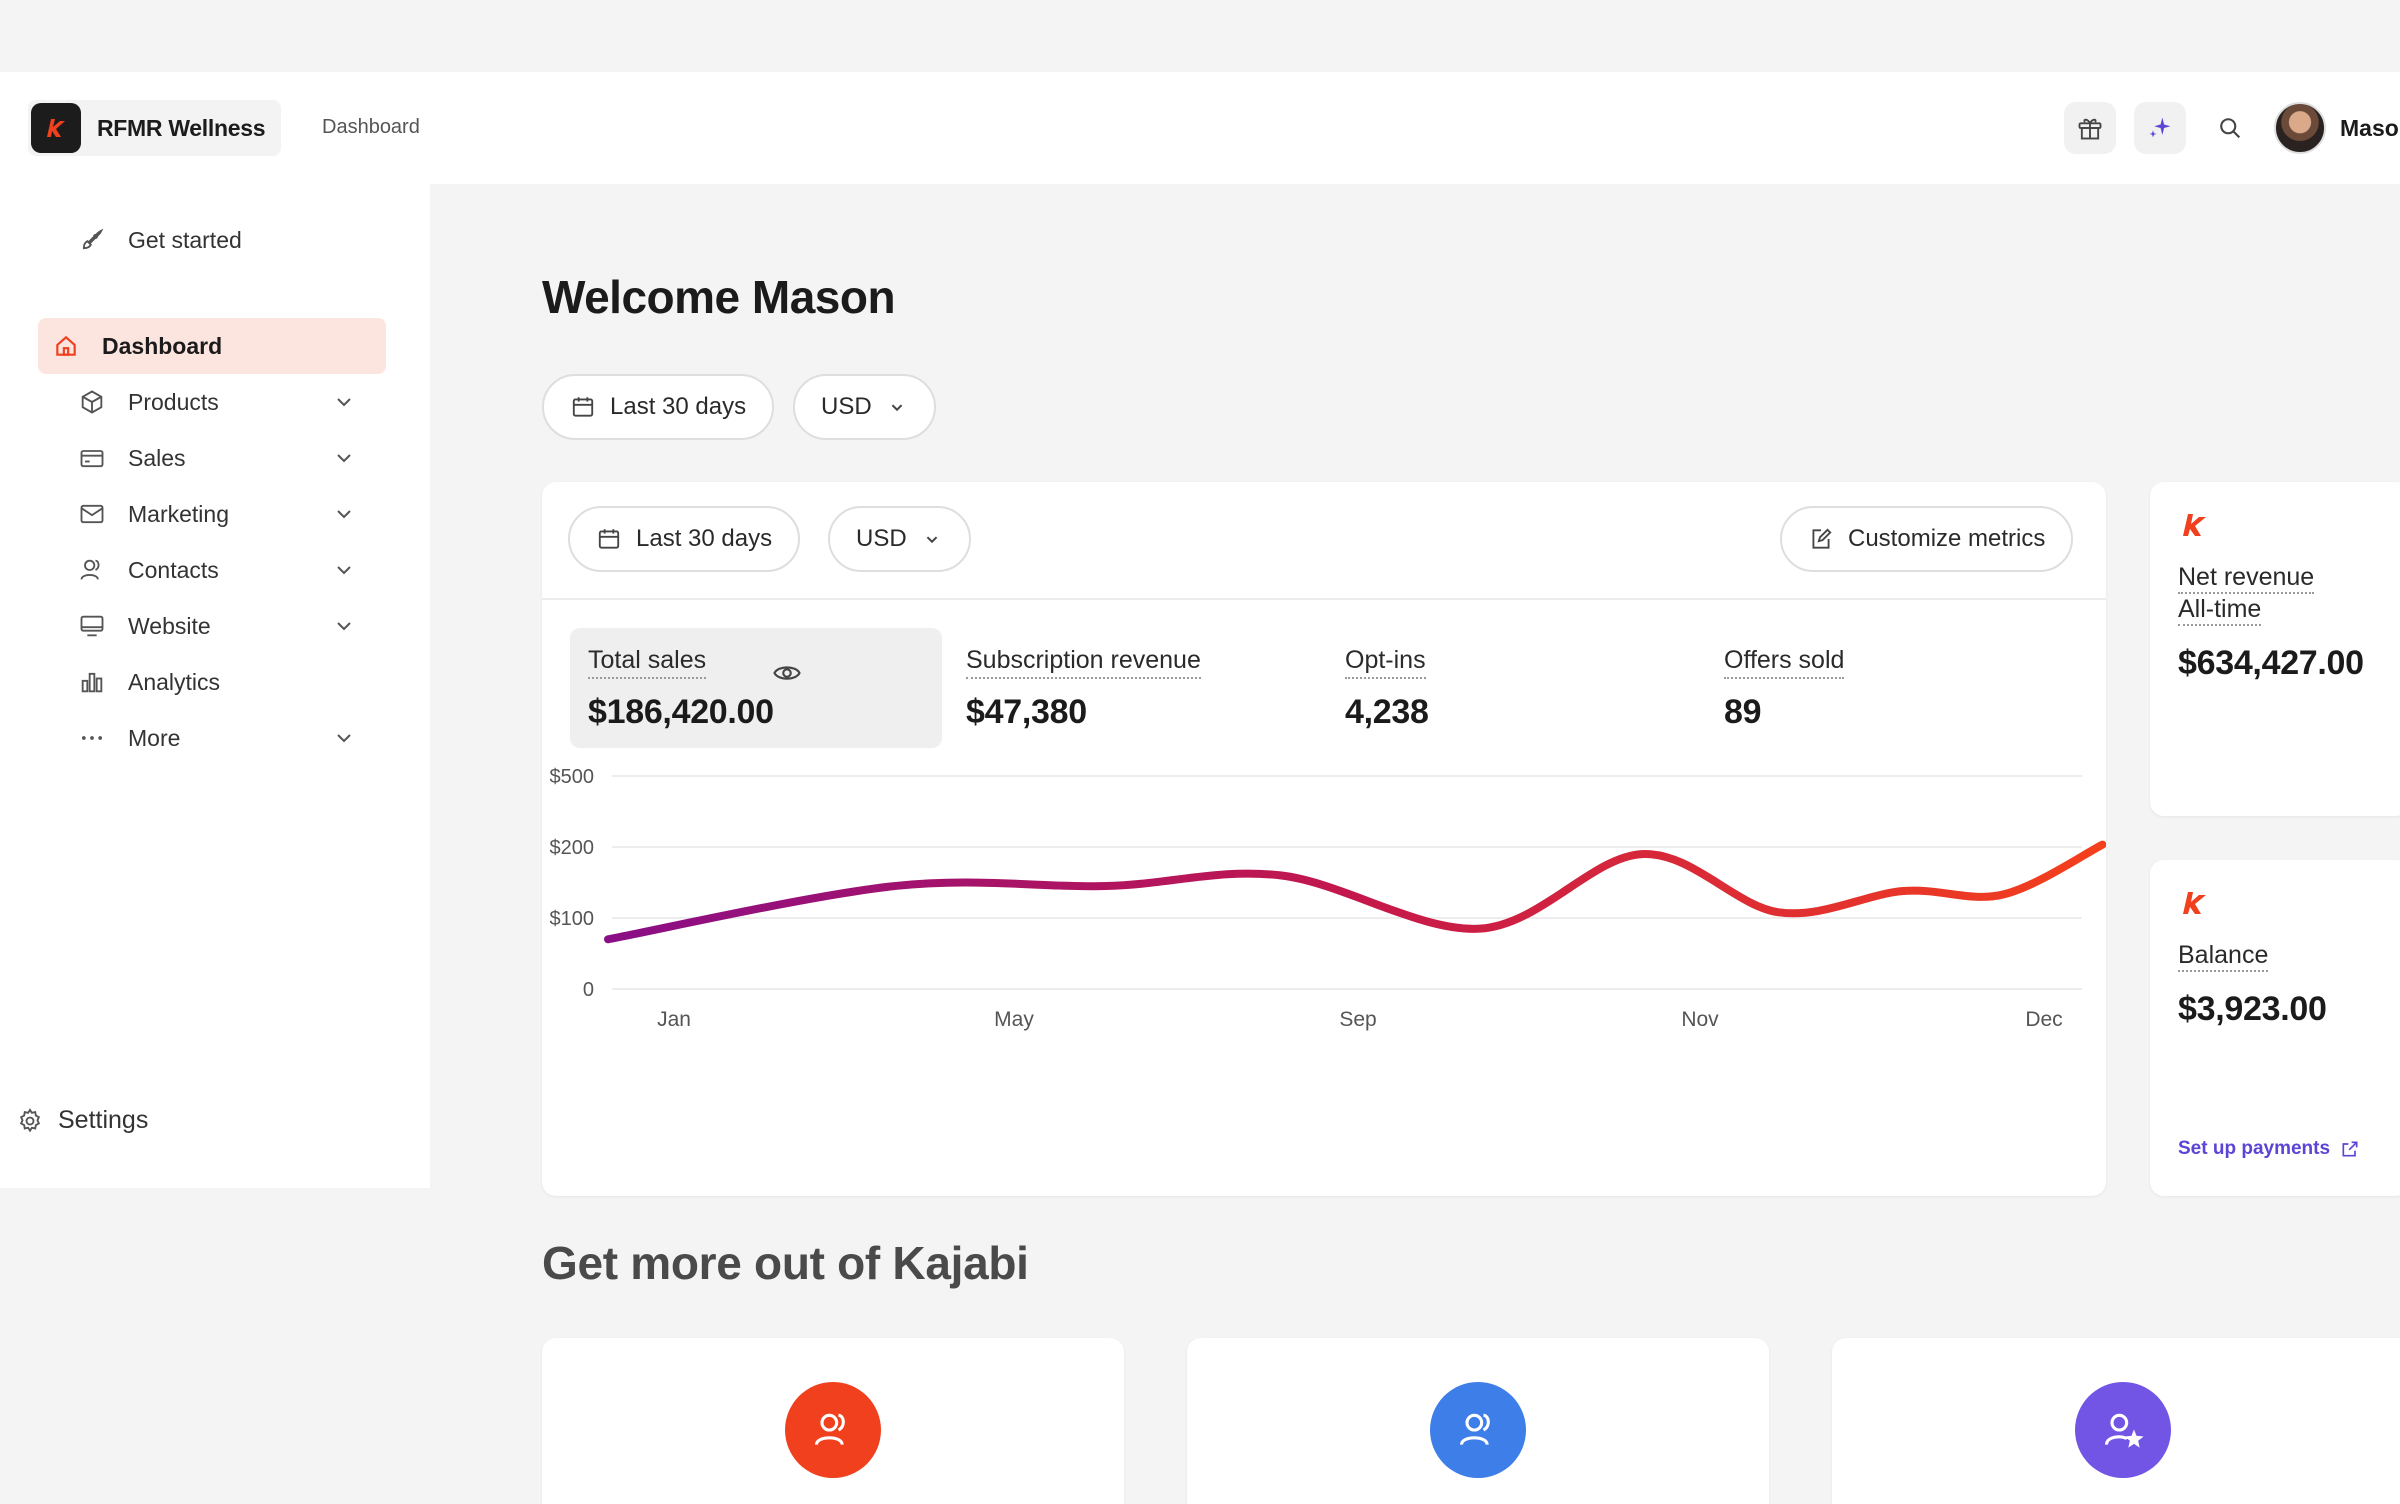  I want to click on date-range-filter: Last 30 days, so click(658, 407).